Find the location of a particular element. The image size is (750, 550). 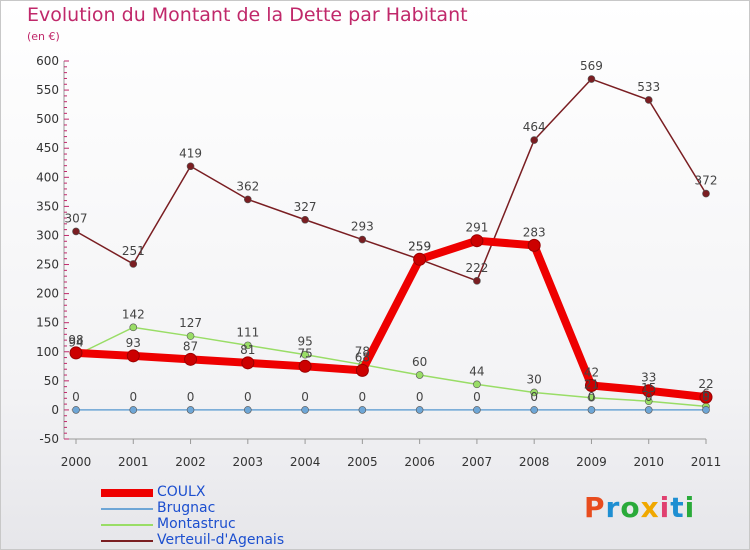

y-tick-label: 200 is located at coordinates (47, 294).